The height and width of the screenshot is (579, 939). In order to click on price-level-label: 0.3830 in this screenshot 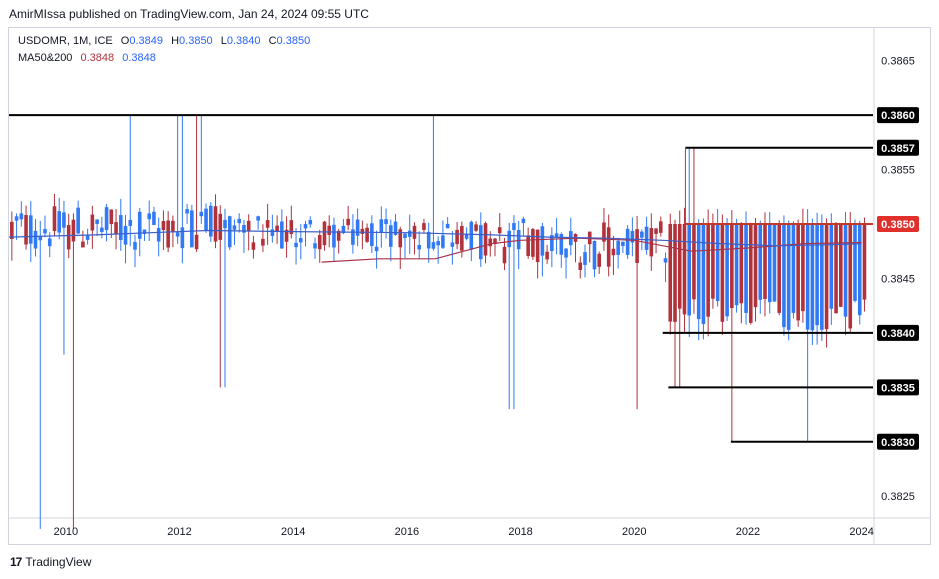, I will do `click(898, 443)`.